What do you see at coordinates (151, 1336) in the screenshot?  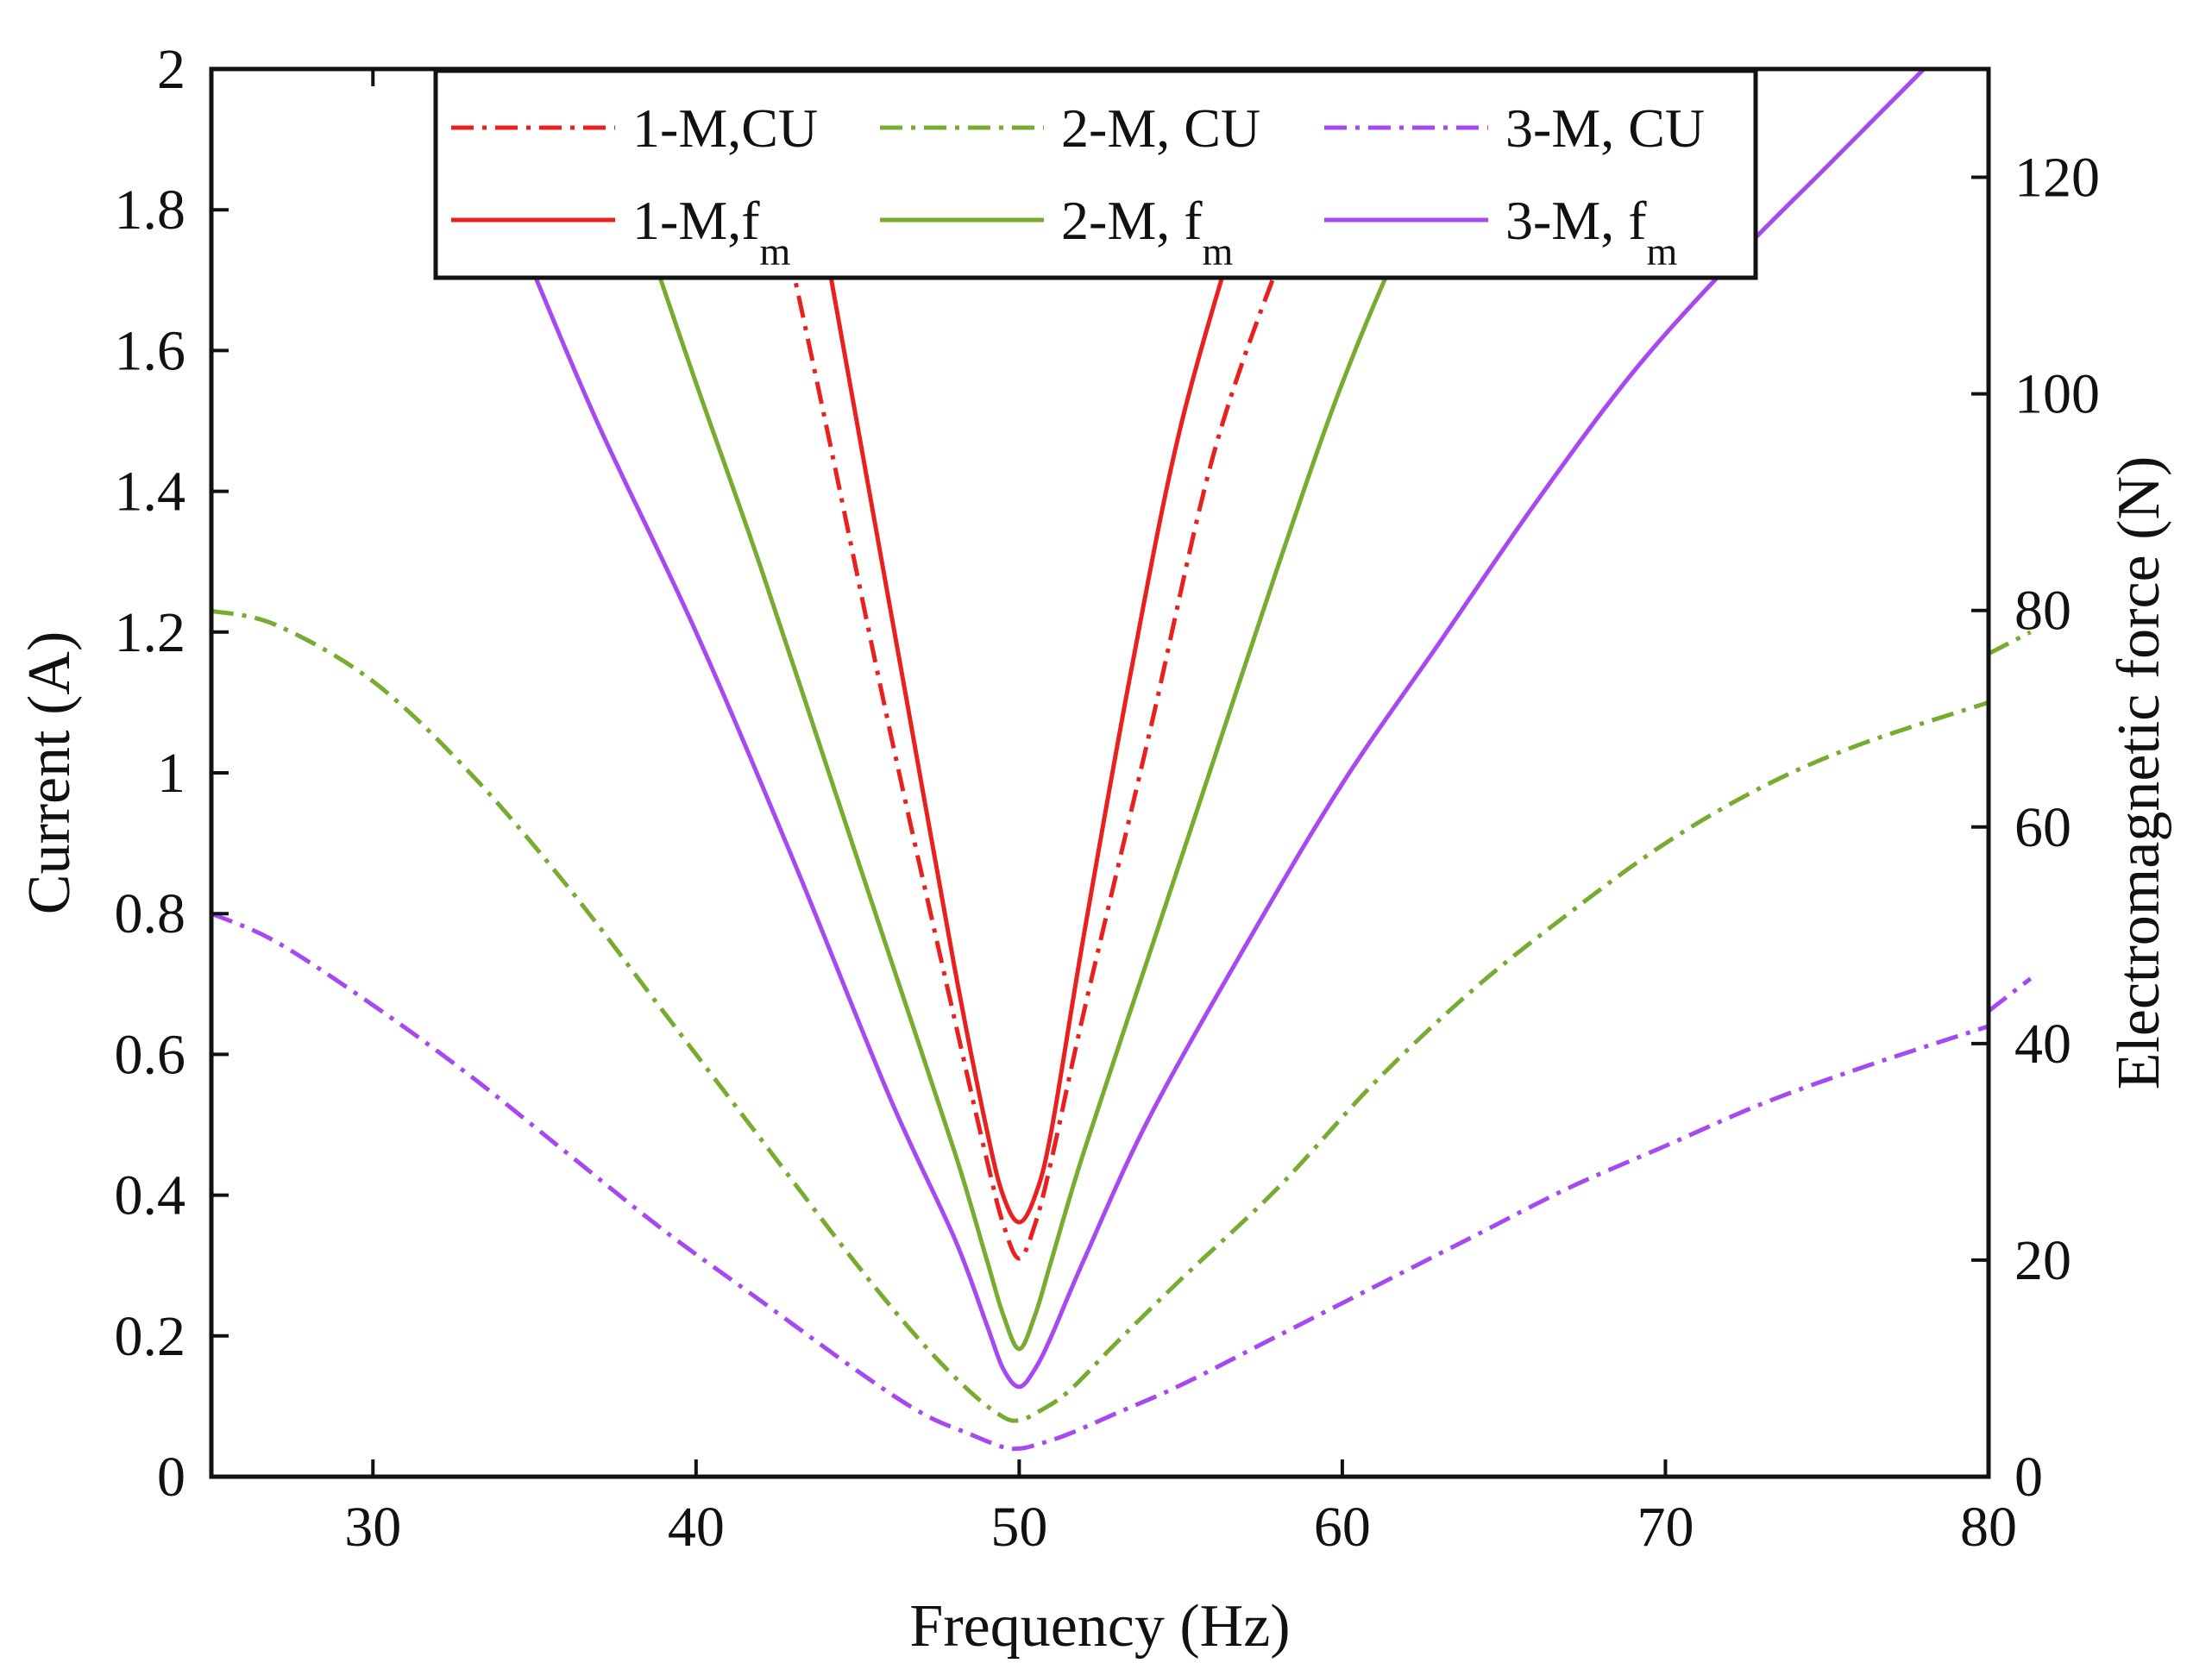 I see `y-left-tick-label: 0.2` at bounding box center [151, 1336].